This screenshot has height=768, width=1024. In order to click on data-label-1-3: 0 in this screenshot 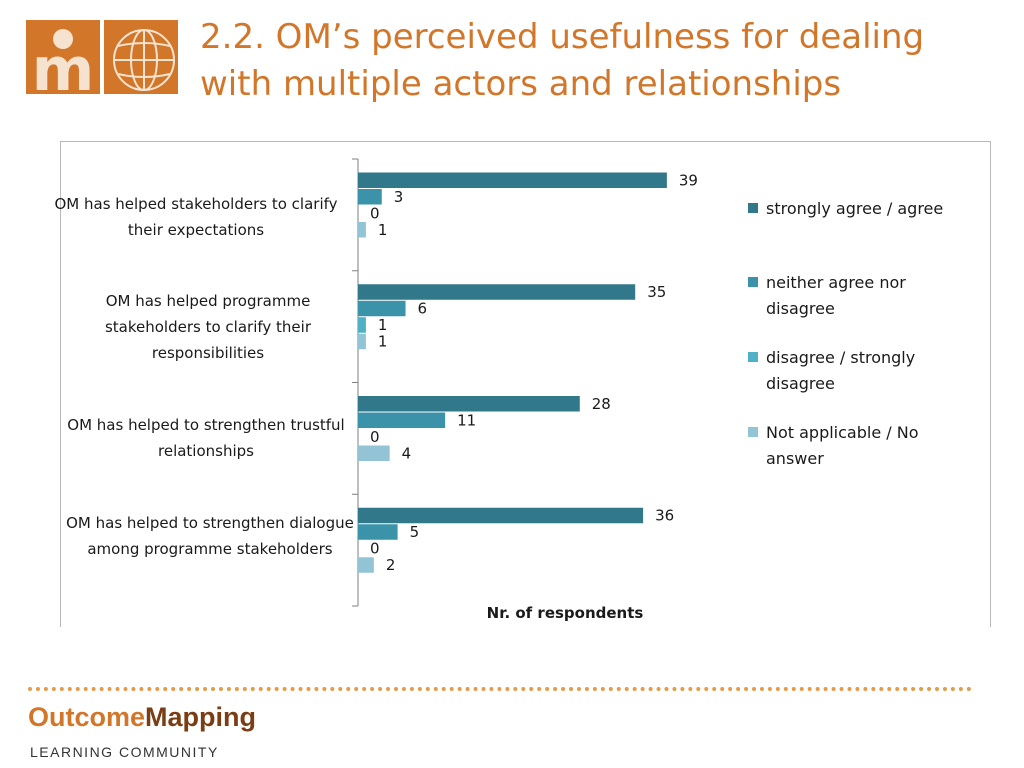, I will do `click(375, 213)`.